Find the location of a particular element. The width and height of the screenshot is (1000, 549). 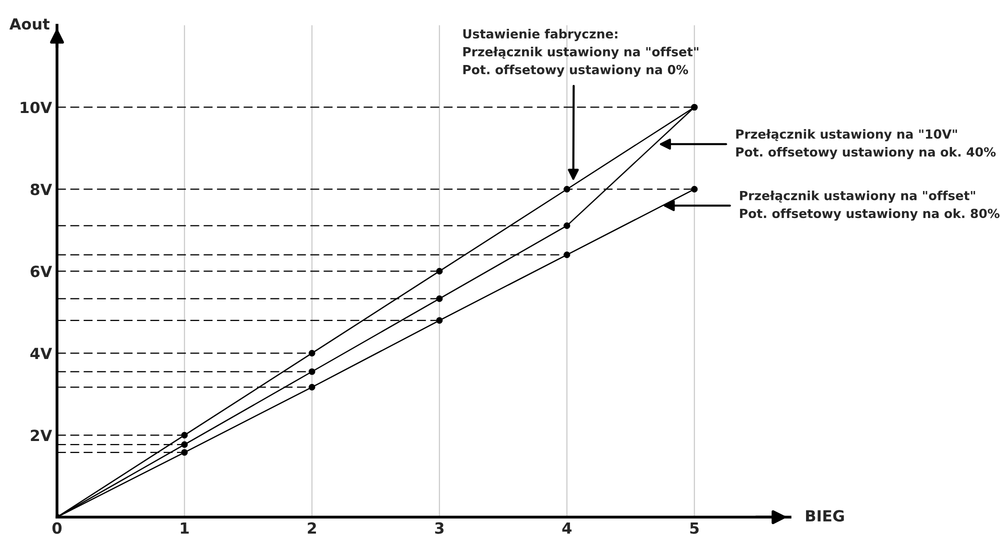

x-tick-label: 0 is located at coordinates (57, 528).